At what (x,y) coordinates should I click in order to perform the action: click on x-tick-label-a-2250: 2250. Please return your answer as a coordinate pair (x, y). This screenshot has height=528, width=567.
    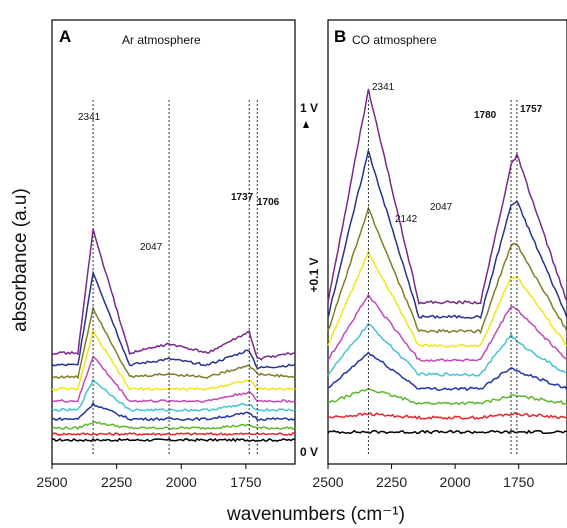
    Looking at the image, I should click on (116, 482).